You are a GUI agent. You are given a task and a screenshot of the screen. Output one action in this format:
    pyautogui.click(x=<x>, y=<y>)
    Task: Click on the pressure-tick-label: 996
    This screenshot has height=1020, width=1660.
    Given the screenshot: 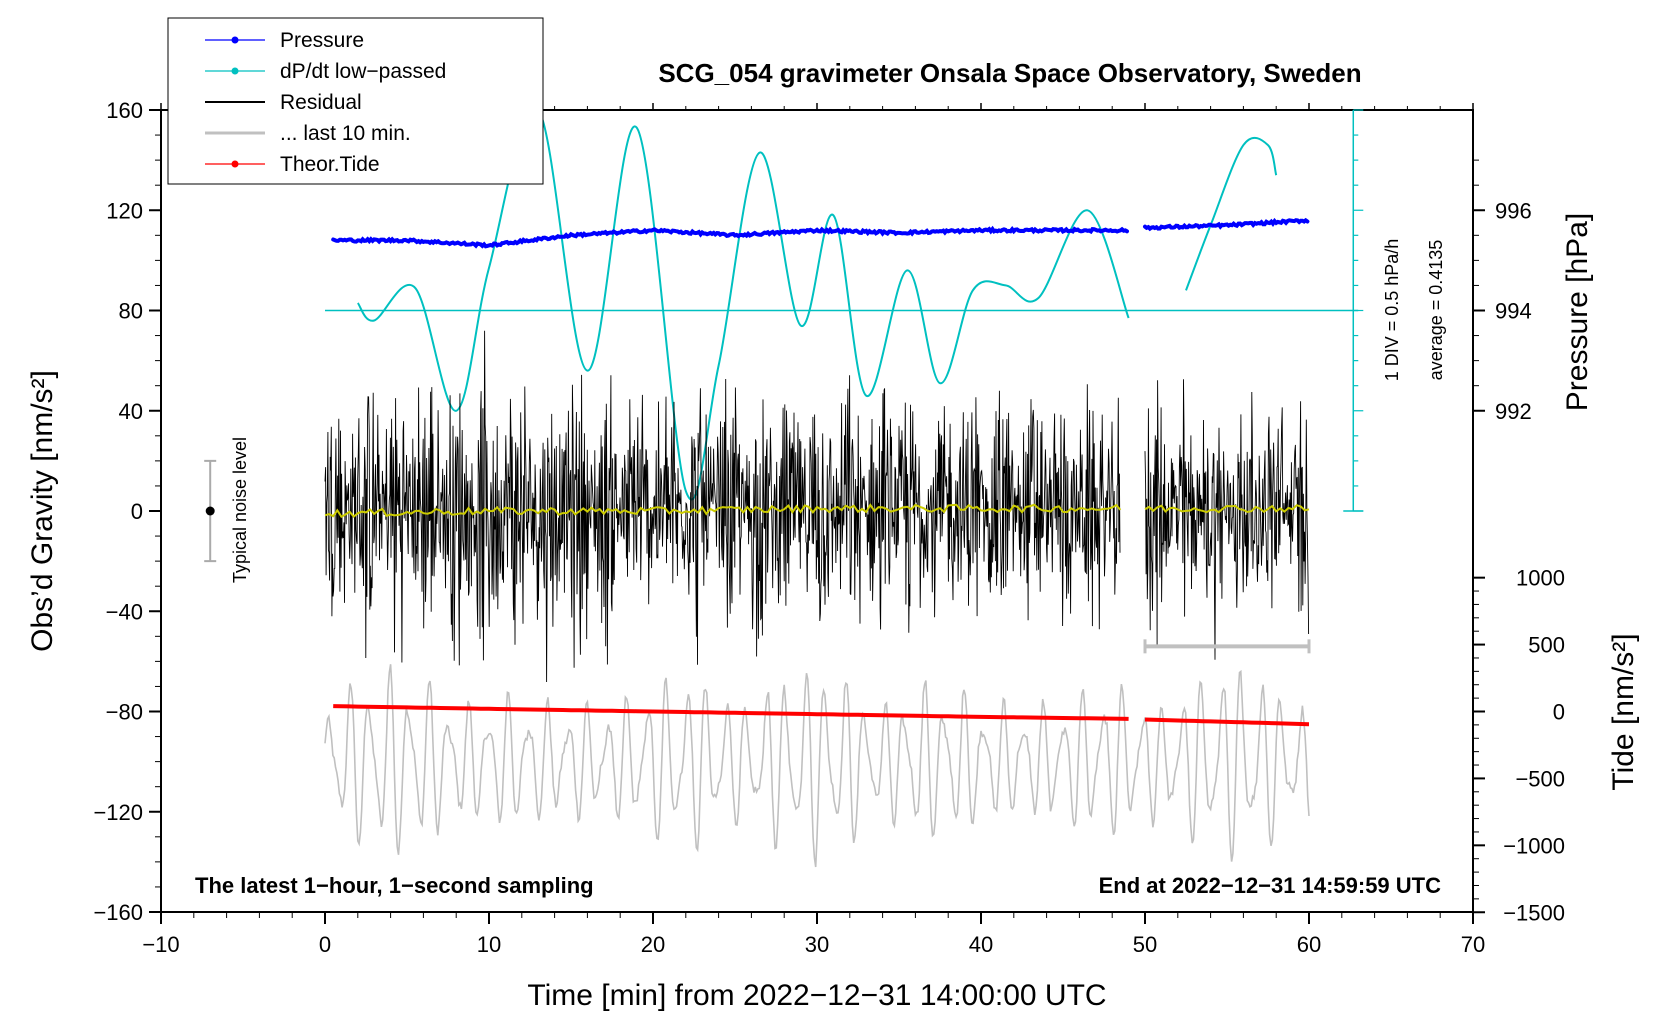 What is the action you would take?
    pyautogui.click(x=1513, y=210)
    